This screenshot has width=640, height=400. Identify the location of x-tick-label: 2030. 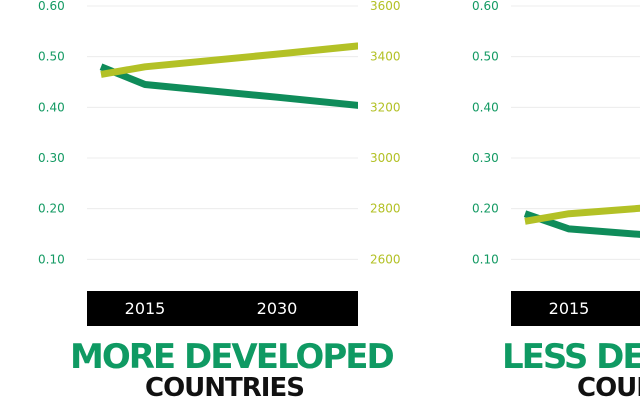
(277, 308).